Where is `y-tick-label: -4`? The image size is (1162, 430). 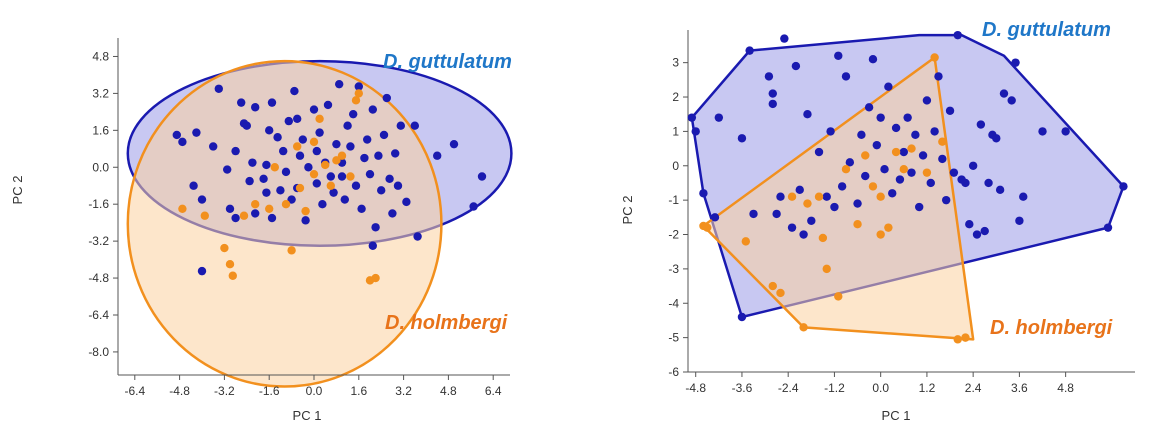
y-tick-label: -4 is located at coordinates (673, 303).